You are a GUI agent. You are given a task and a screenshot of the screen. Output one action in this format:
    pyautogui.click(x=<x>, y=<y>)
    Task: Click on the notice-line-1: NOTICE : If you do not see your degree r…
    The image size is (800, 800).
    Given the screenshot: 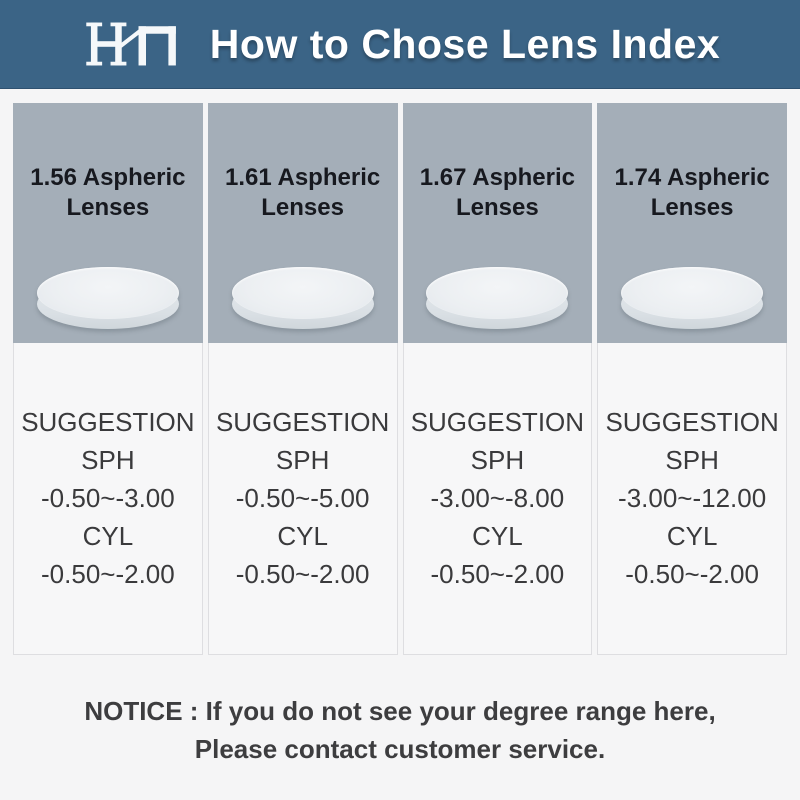 What is the action you would take?
    pyautogui.click(x=400, y=711)
    